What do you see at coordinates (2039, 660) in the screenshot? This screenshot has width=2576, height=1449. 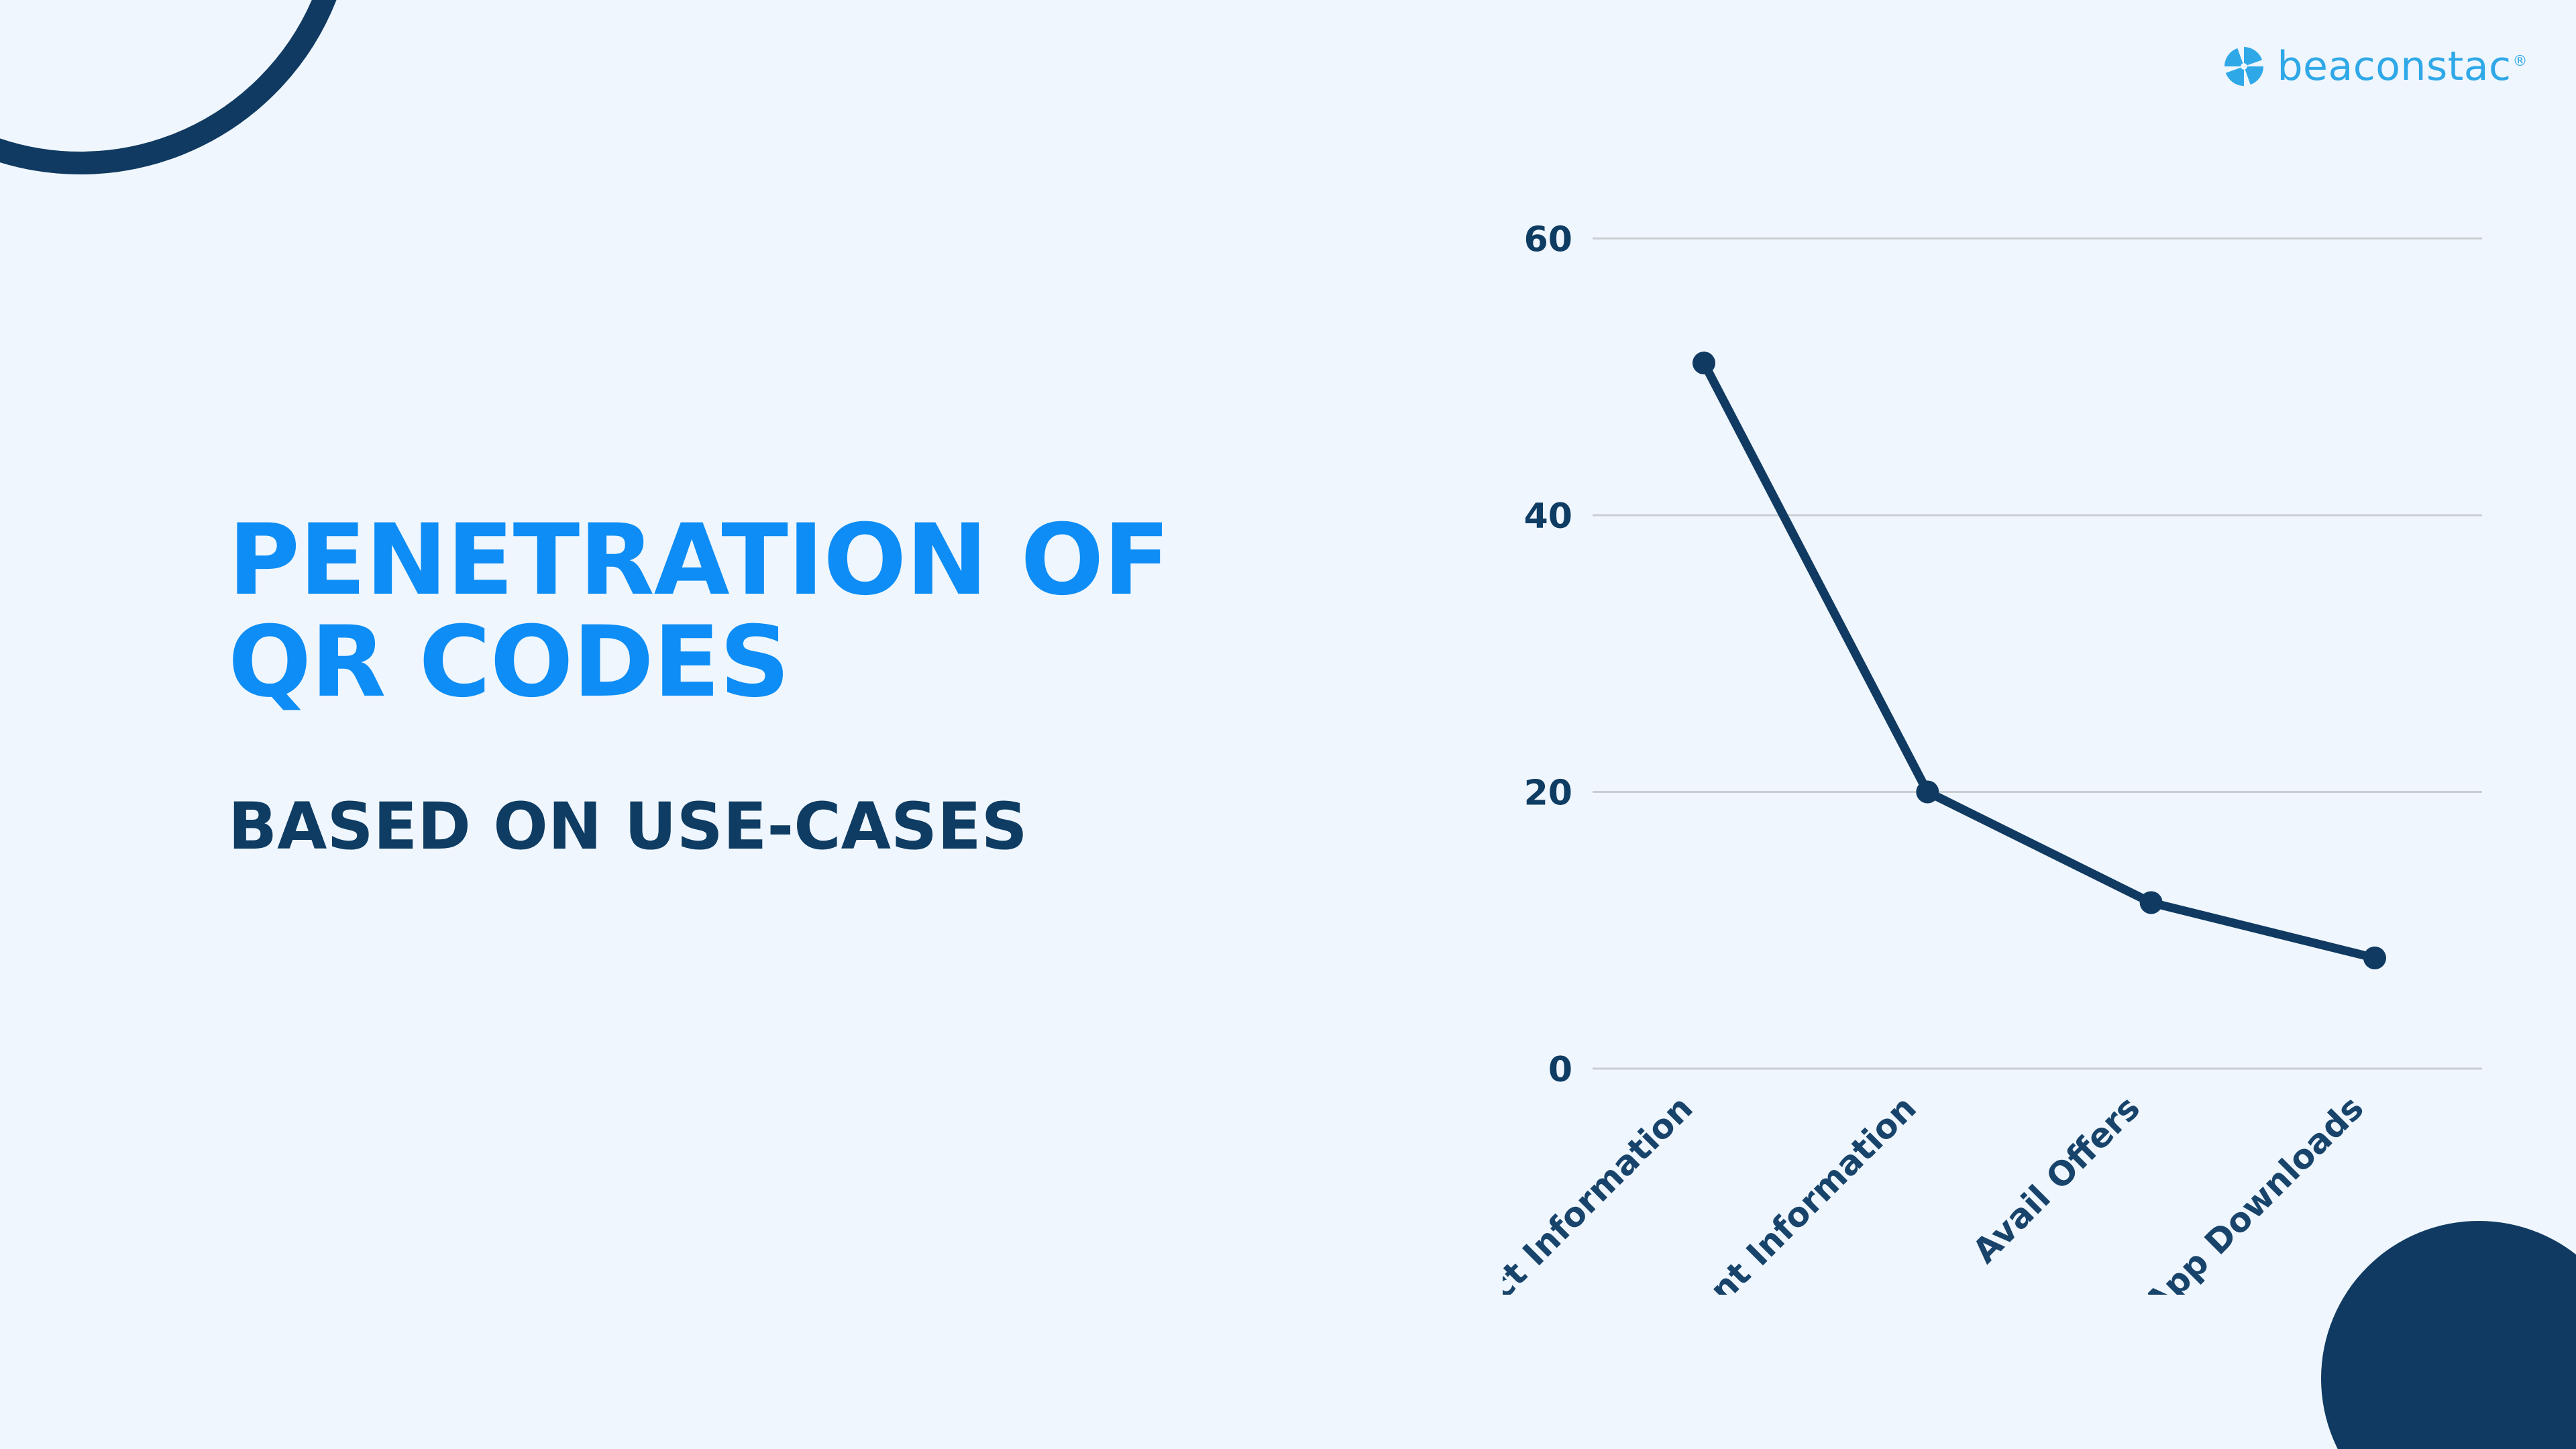 I see `series-line-path` at bounding box center [2039, 660].